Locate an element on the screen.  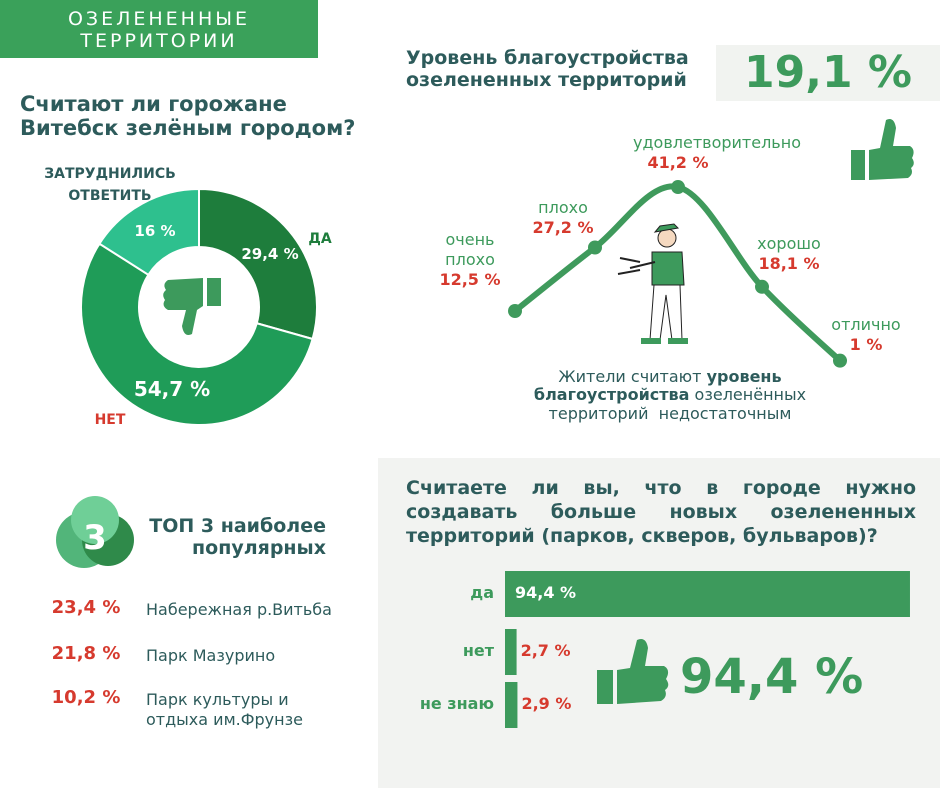
category-label: НЕТ is located at coordinates (110, 420).